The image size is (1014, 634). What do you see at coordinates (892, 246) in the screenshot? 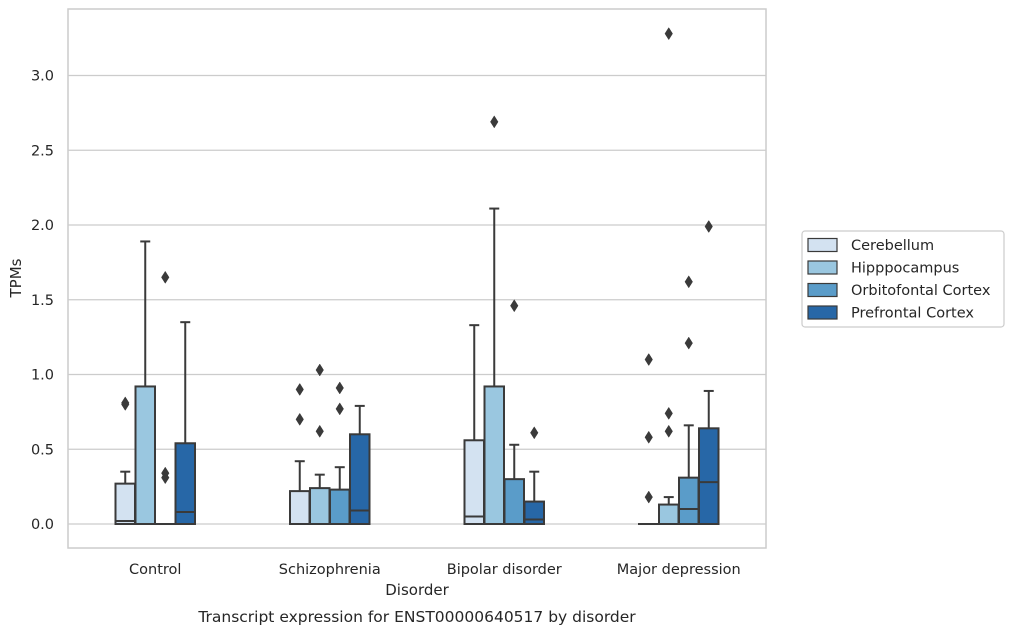
I see `legend-label: Cerebellum` at bounding box center [892, 246].